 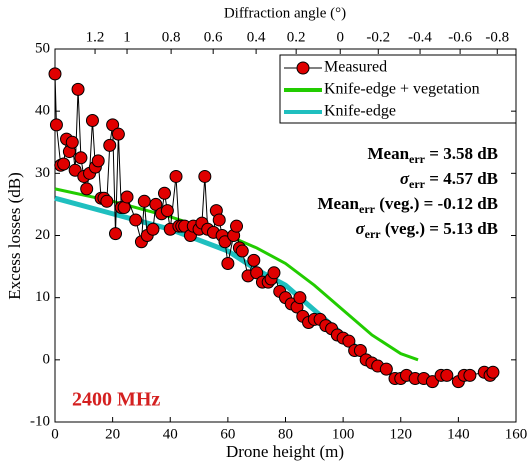 I want to click on y-tick-label: 20, so click(x=42, y=235).